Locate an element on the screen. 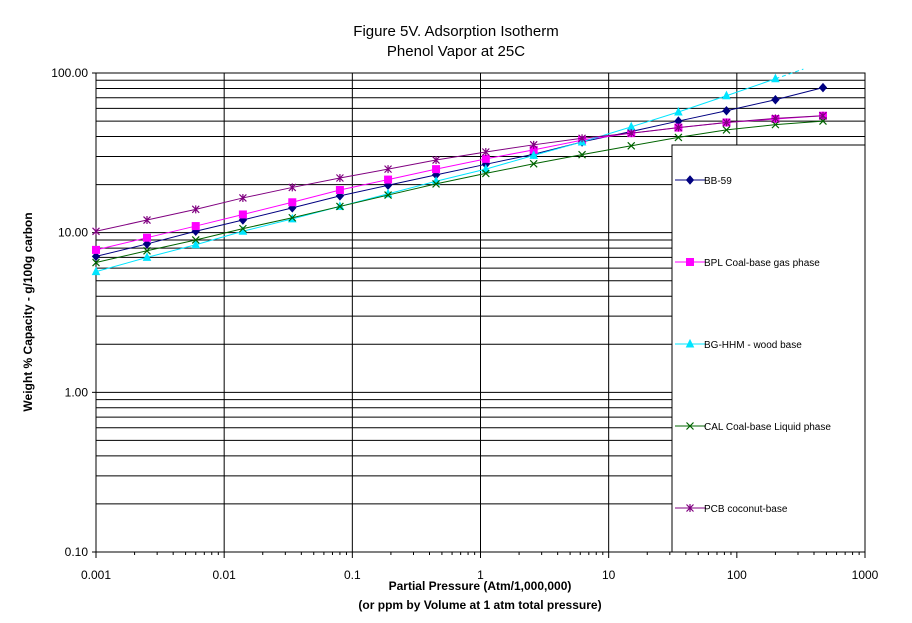 This screenshot has width=912, height=623. series-extrapolation-line is located at coordinates (789, 74).